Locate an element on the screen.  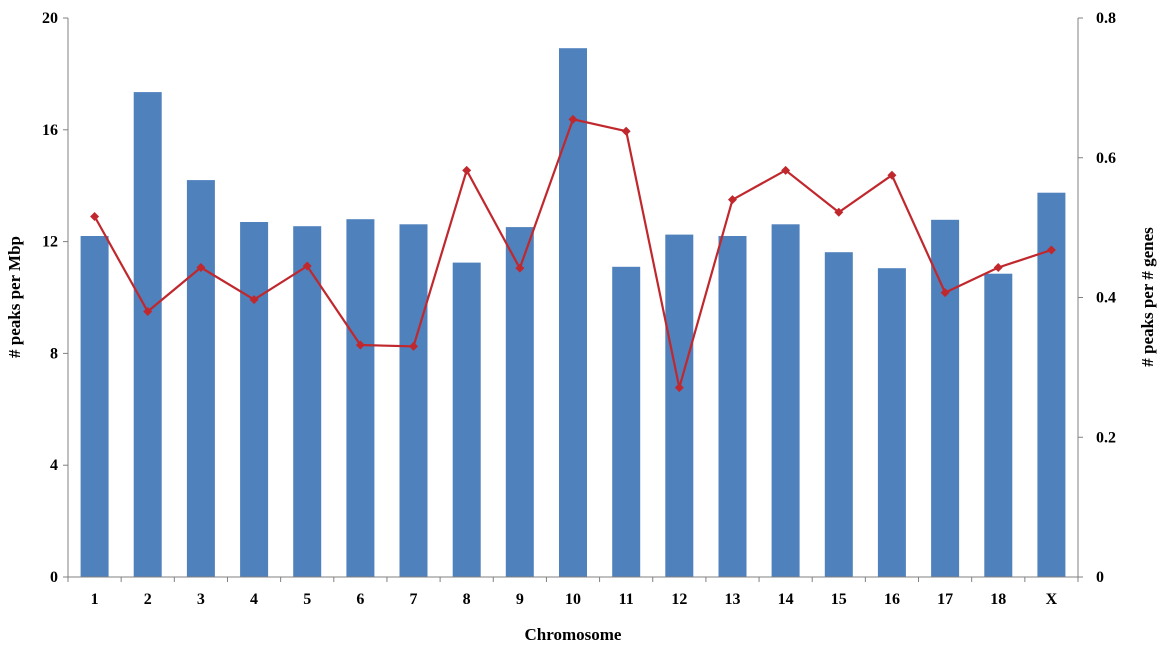
left-y-tick-label: 0 is located at coordinates (54, 577).